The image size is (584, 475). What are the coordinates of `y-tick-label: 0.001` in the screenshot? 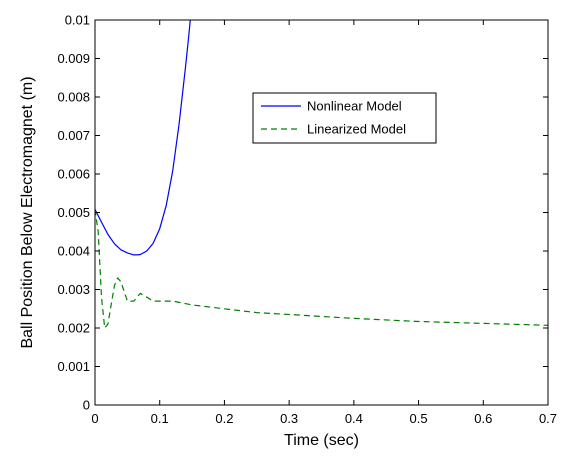 It's located at (73, 366).